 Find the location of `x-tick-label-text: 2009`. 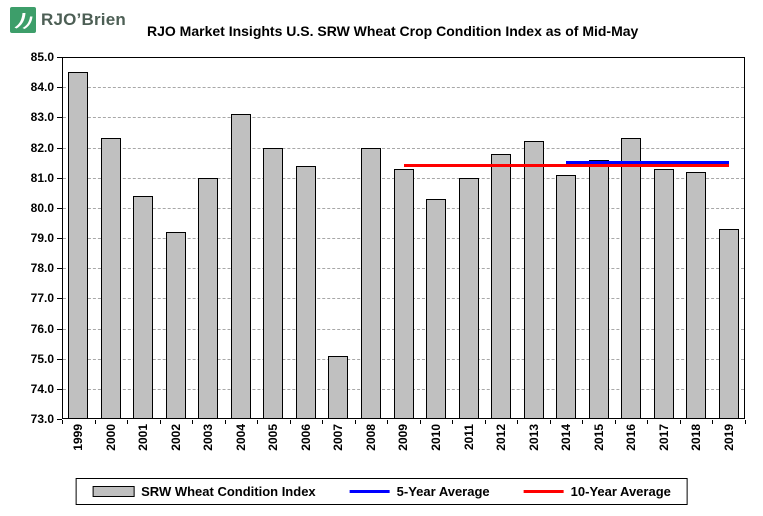

x-tick-label-text: 2009 is located at coordinates (403, 437).